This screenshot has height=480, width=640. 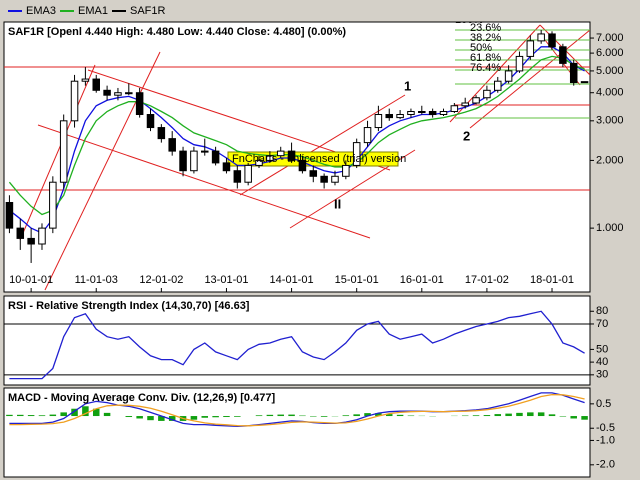 I want to click on y-tick-label: 4.000, so click(x=610, y=93).